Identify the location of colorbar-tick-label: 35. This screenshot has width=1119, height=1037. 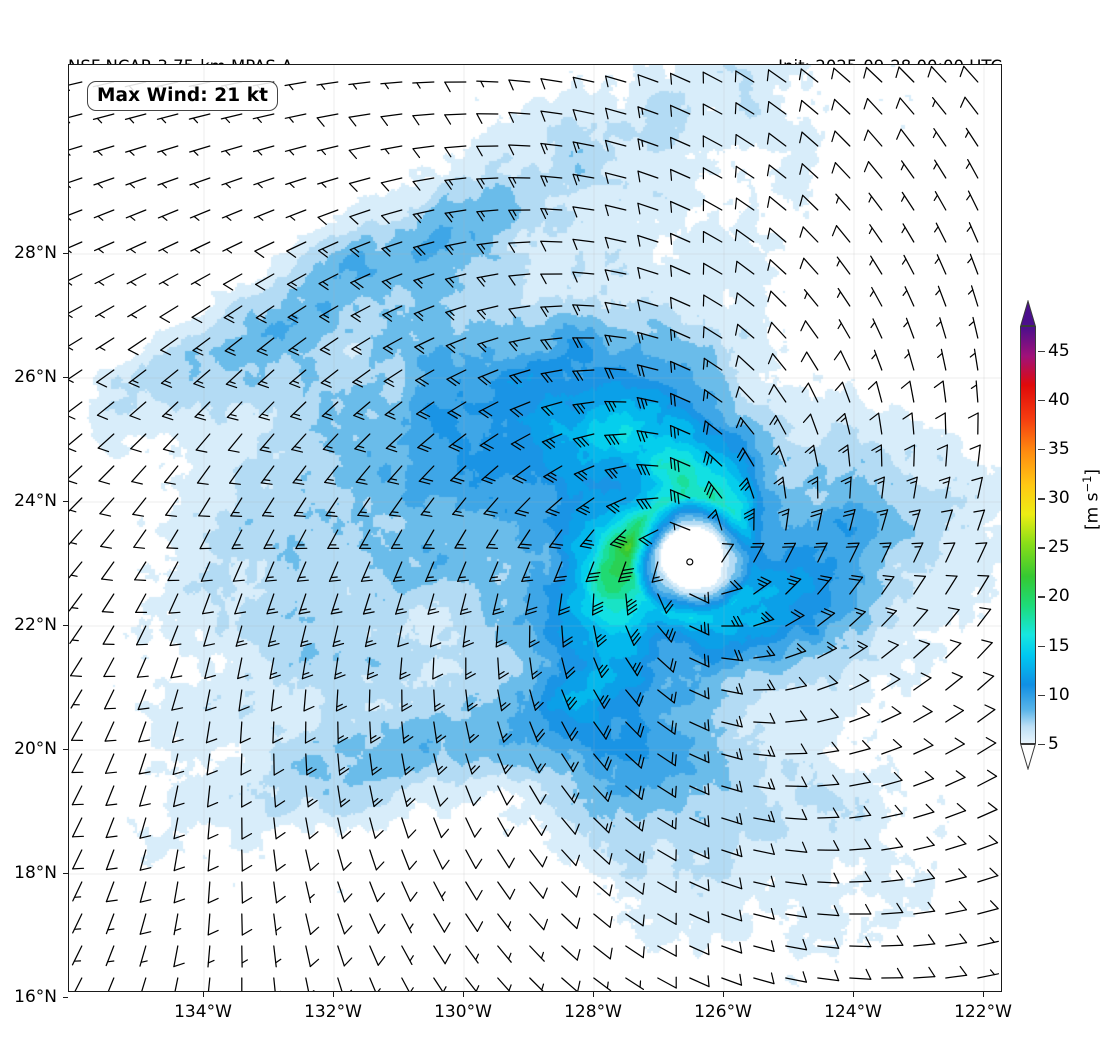
(1059, 448).